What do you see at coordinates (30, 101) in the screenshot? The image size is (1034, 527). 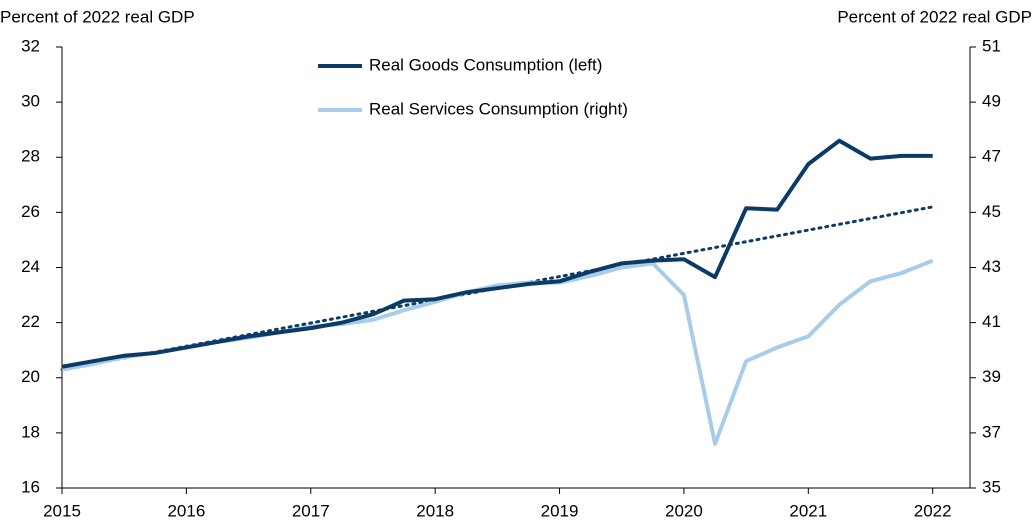 I see `y-tick-label: 30` at bounding box center [30, 101].